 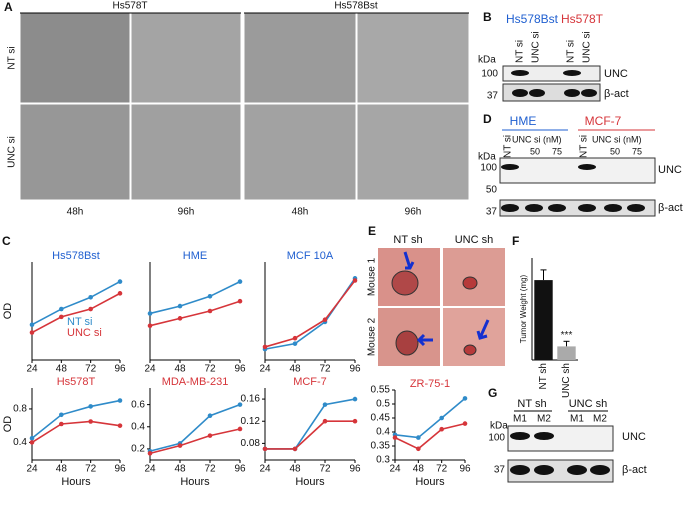 What do you see at coordinates (372, 276) in the screenshot?
I see `row-label: Mouse 1` at bounding box center [372, 276].